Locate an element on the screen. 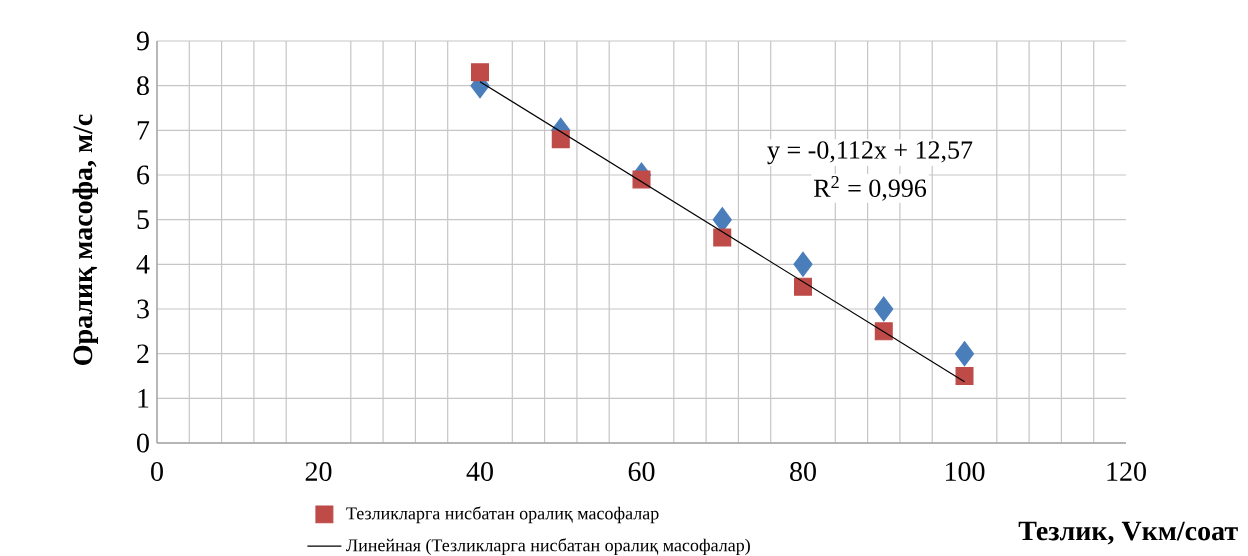  legend-label: Линейная (Тезликларга нисбатан оралиқ масофалар) is located at coordinates (548, 547).